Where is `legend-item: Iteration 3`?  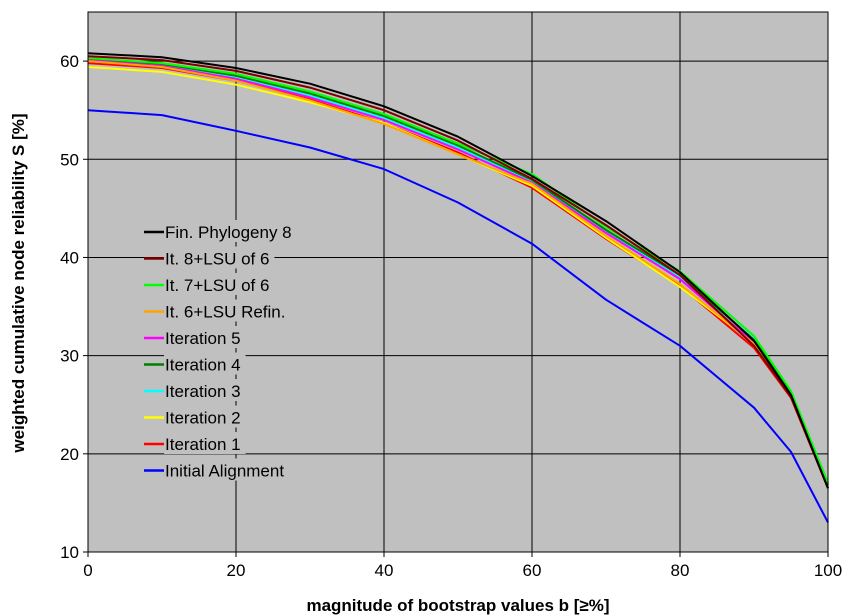
legend-item: Iteration 3 is located at coordinates (195, 390).